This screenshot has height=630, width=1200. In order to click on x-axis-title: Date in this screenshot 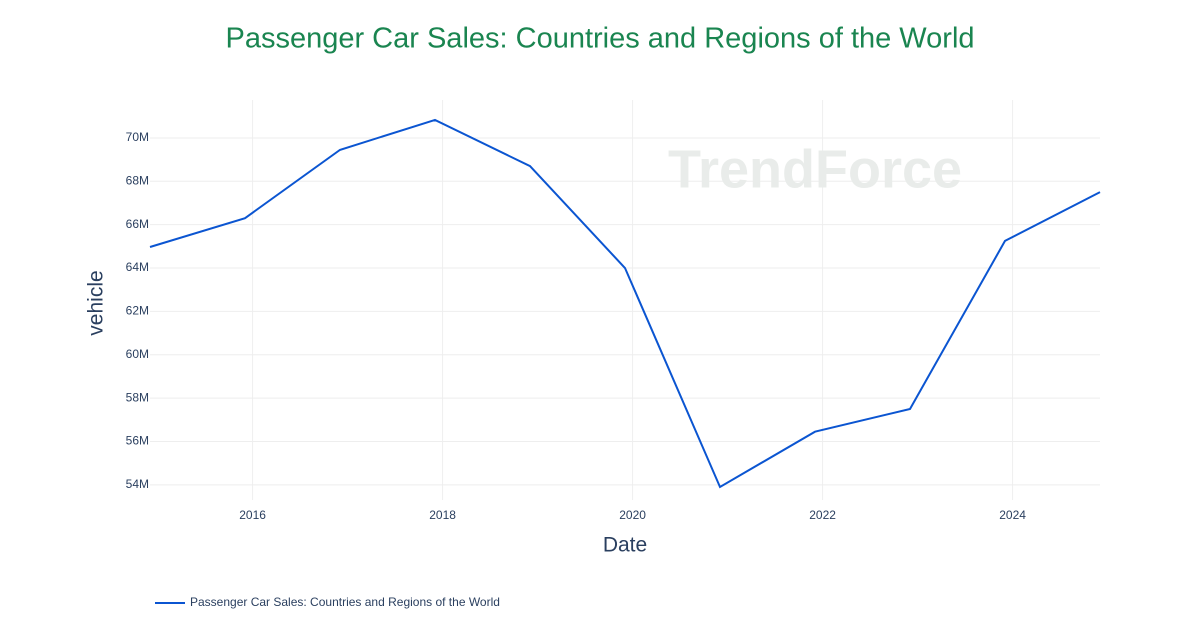, I will do `click(625, 545)`.